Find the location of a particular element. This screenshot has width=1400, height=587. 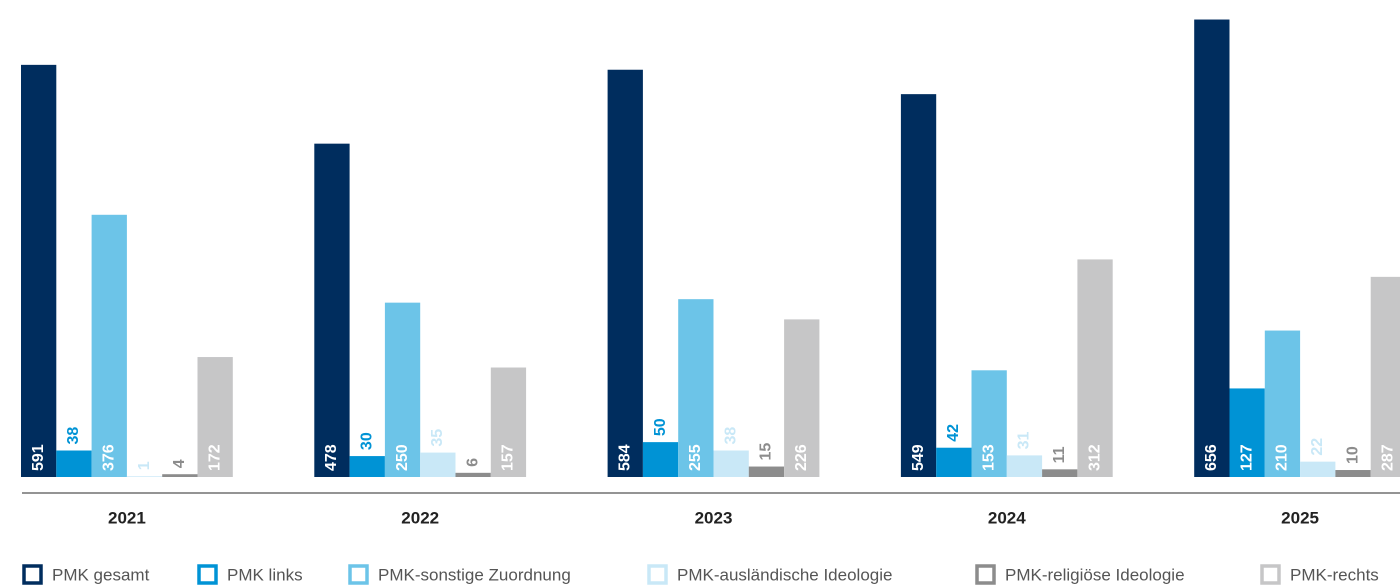

legend-label: PMK links is located at coordinates (265, 574).